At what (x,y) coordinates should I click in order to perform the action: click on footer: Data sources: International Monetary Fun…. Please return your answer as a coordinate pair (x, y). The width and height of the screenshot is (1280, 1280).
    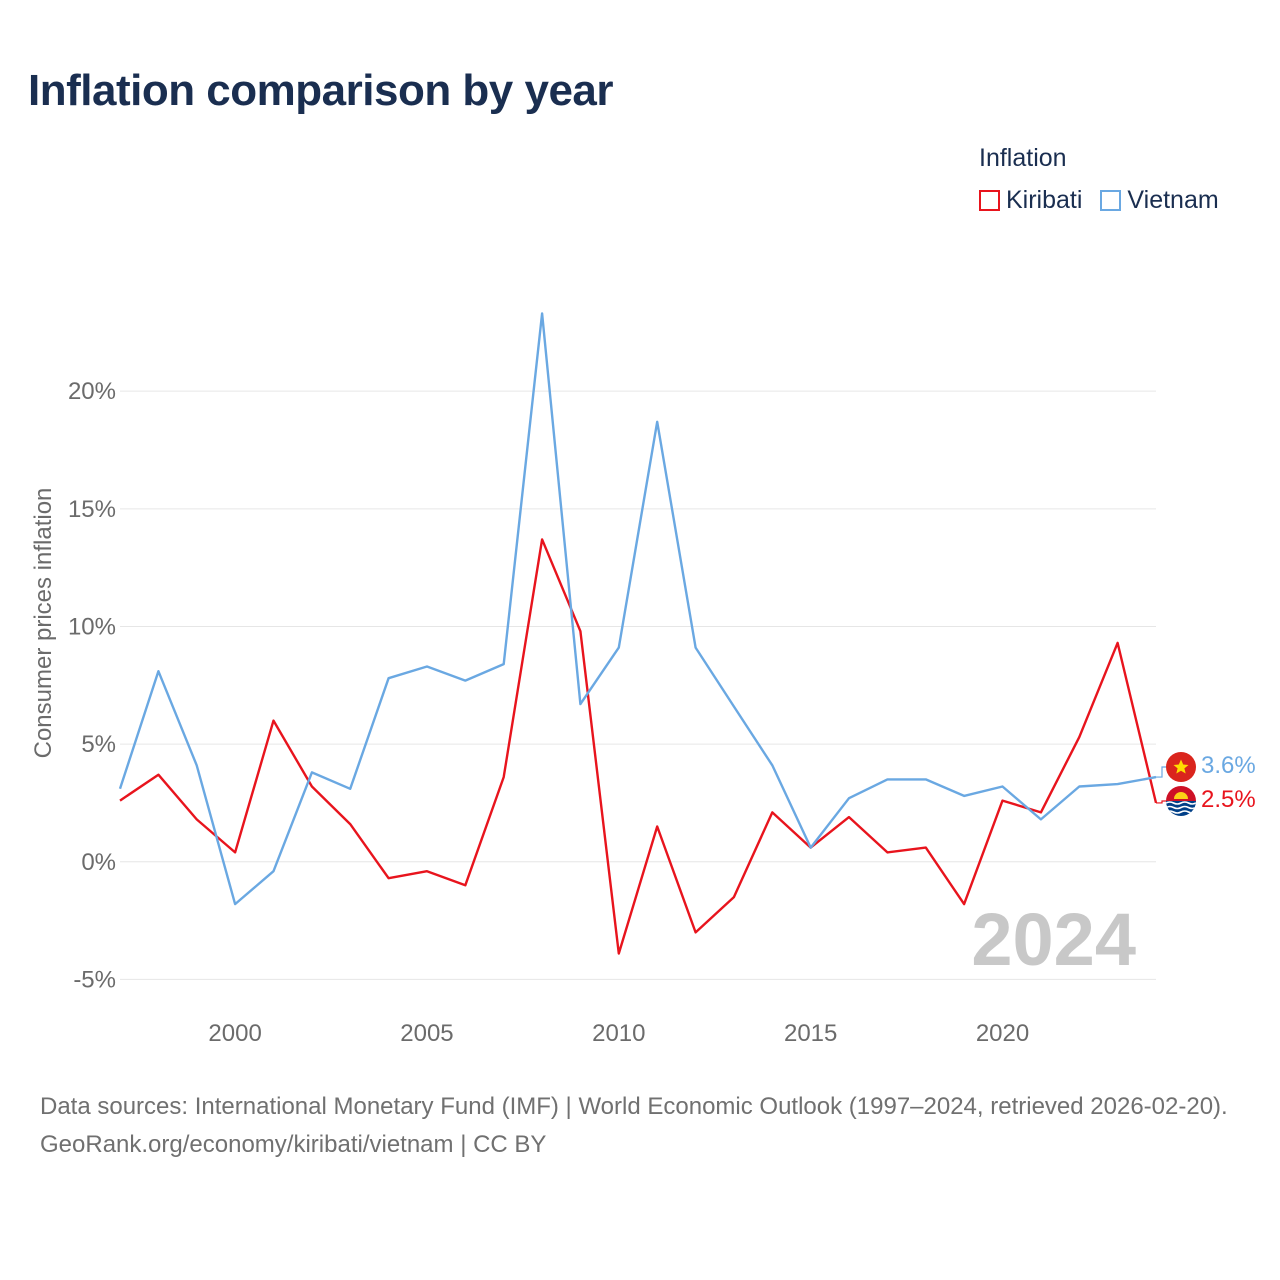
    Looking at the image, I should click on (645, 1126).